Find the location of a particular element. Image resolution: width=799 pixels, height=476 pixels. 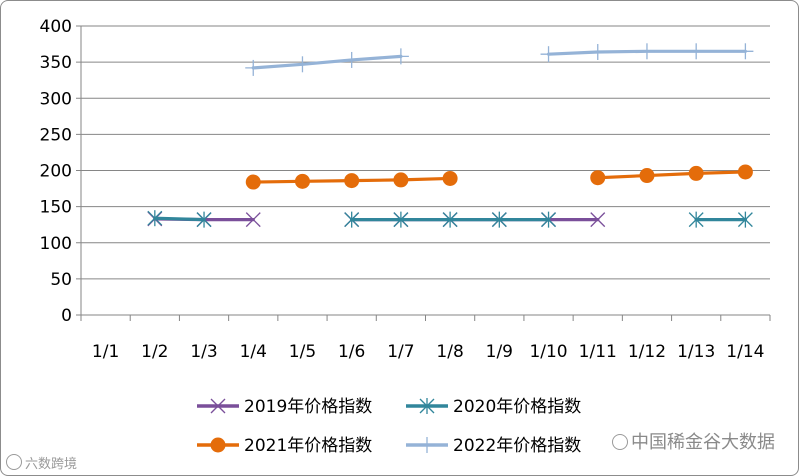

watermark-left-text: 六数跨境 is located at coordinates (51, 464).